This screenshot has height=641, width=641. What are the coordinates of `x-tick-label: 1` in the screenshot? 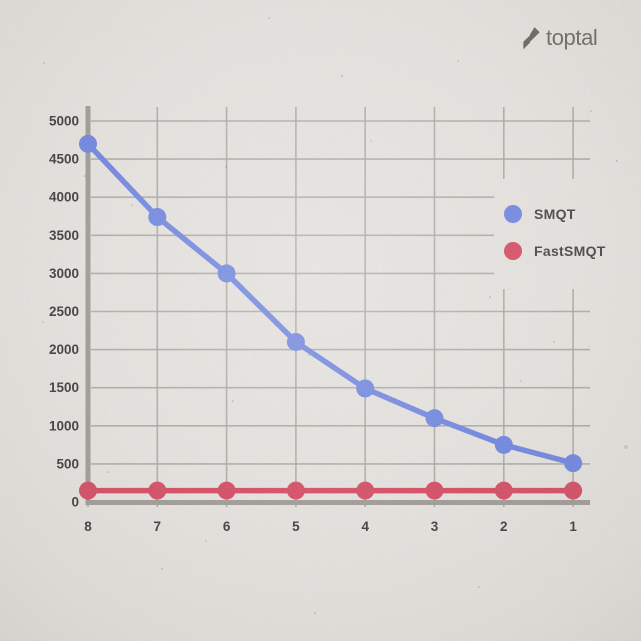 It's located at (573, 526).